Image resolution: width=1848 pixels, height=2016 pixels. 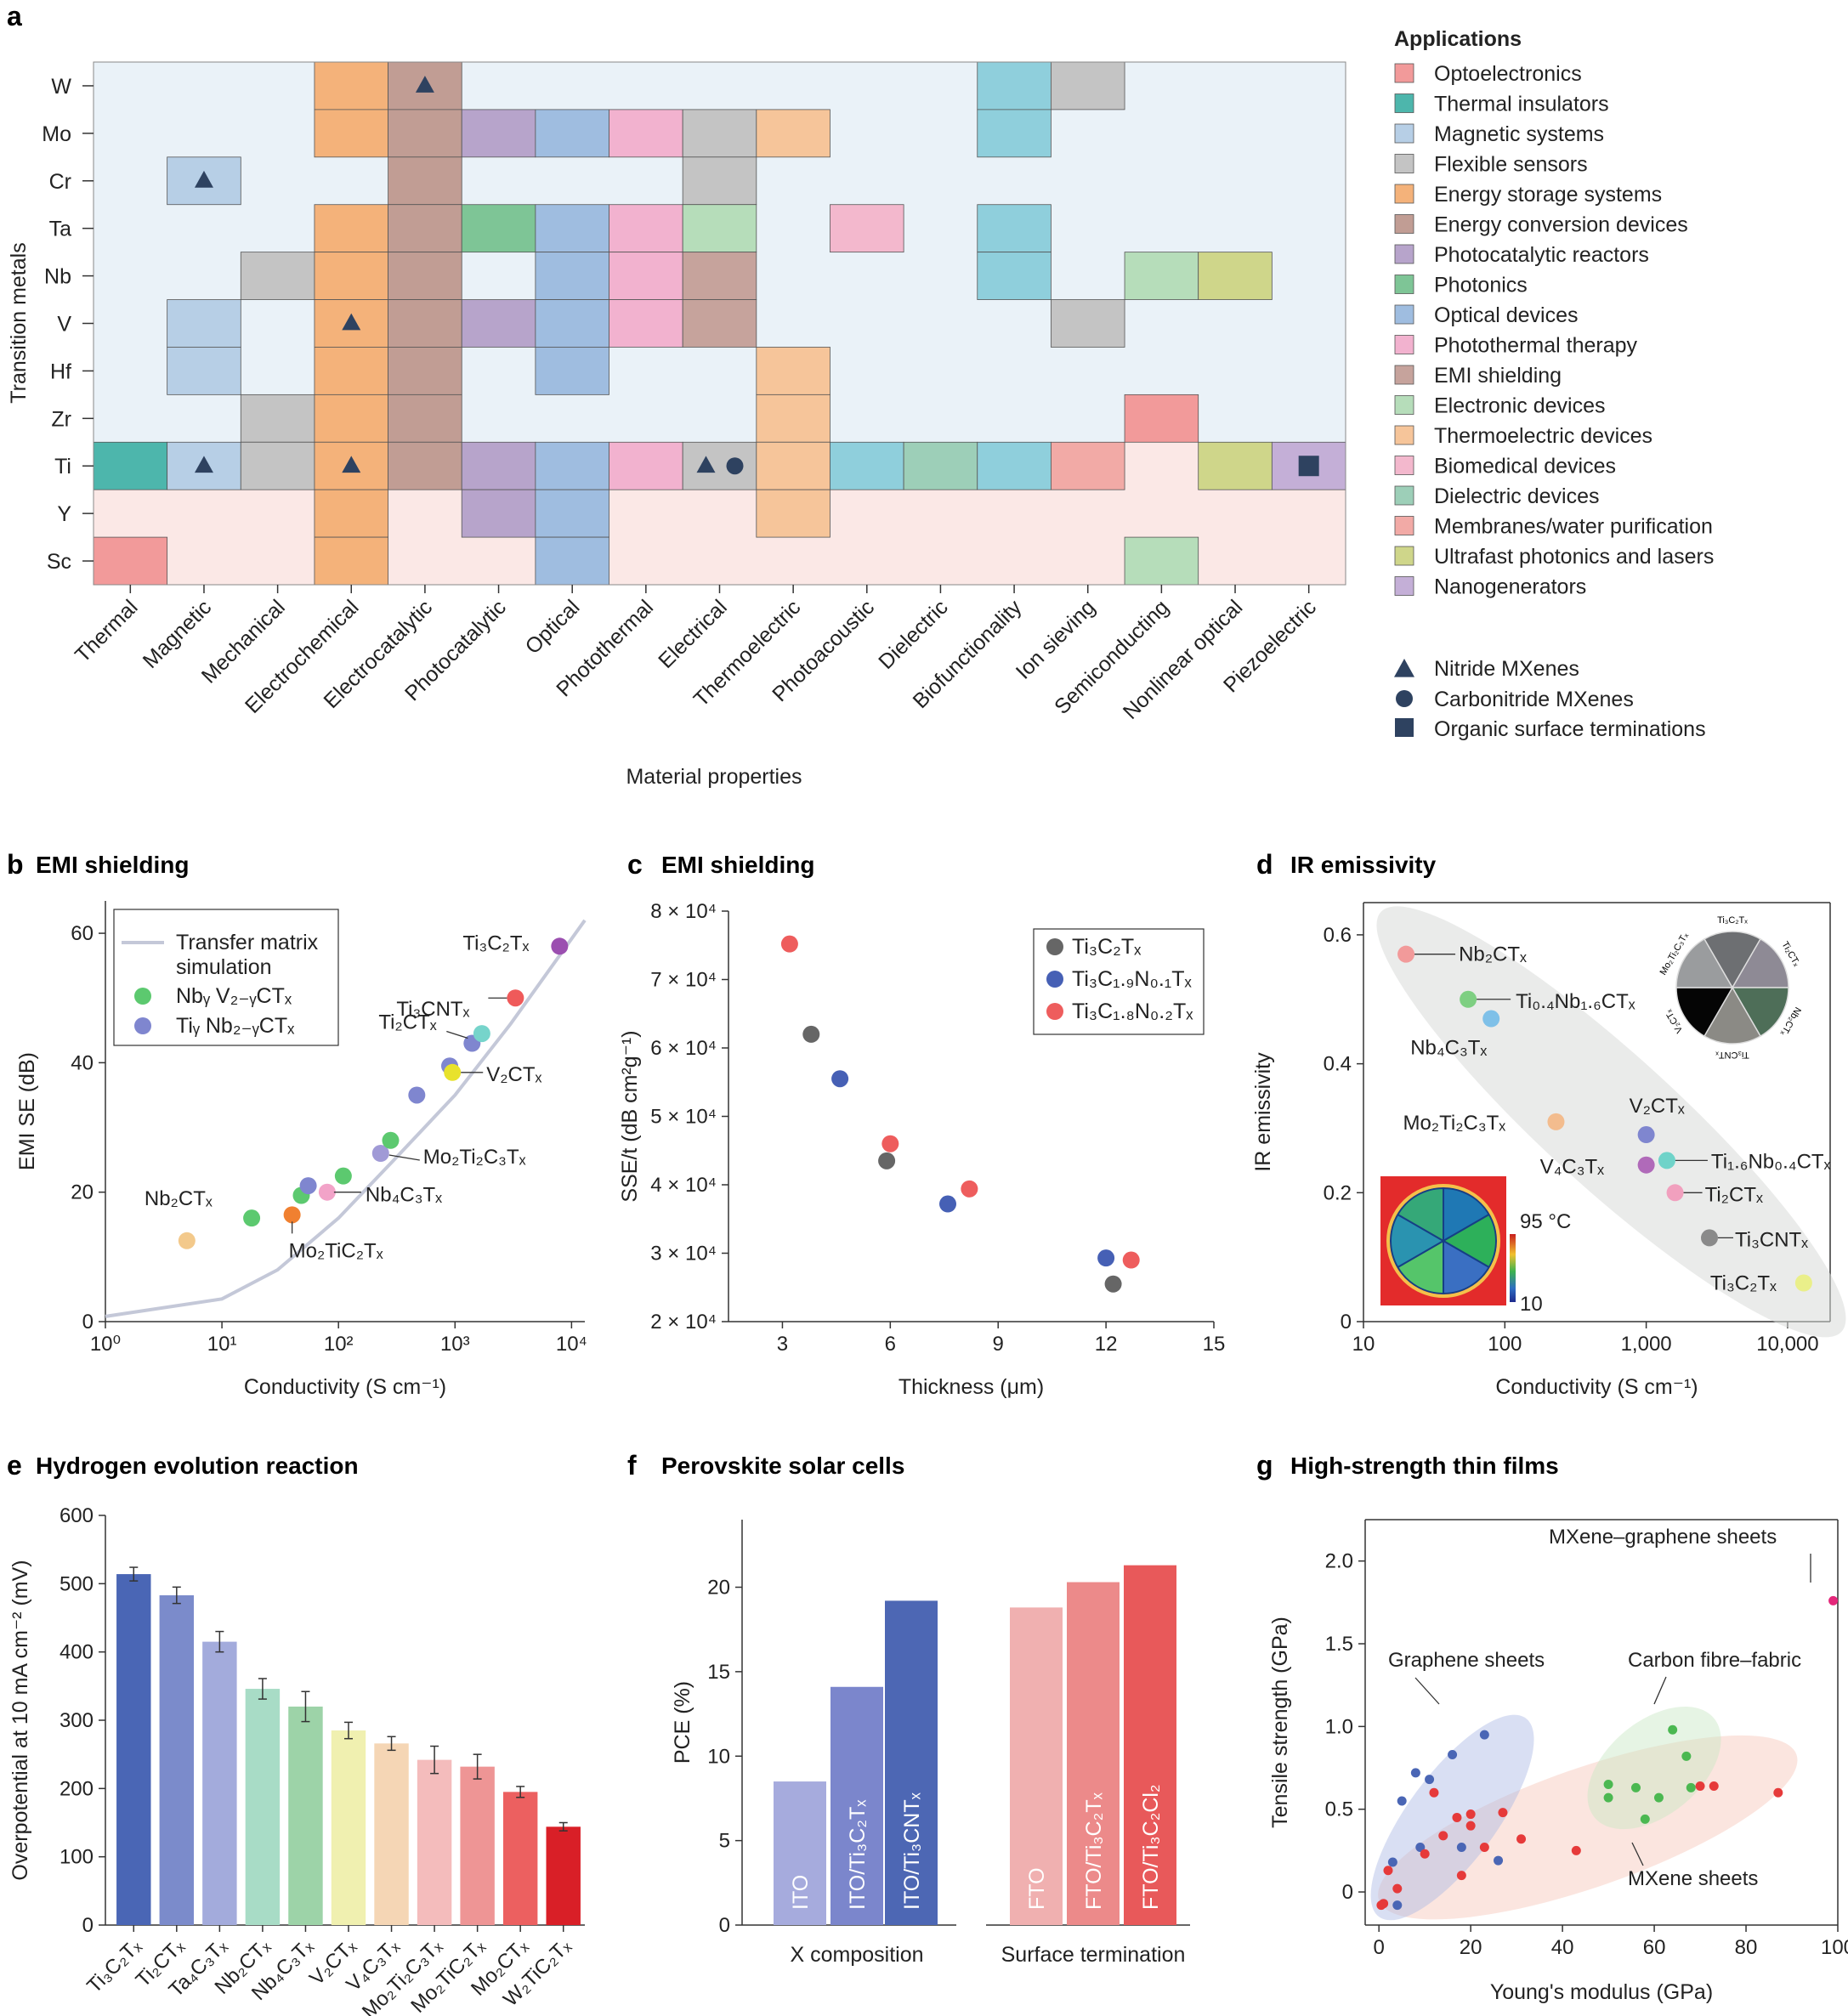 I want to click on legend-label: Ti₃C₁.₈N₀.₂Tₓ, so click(x=1132, y=1011).